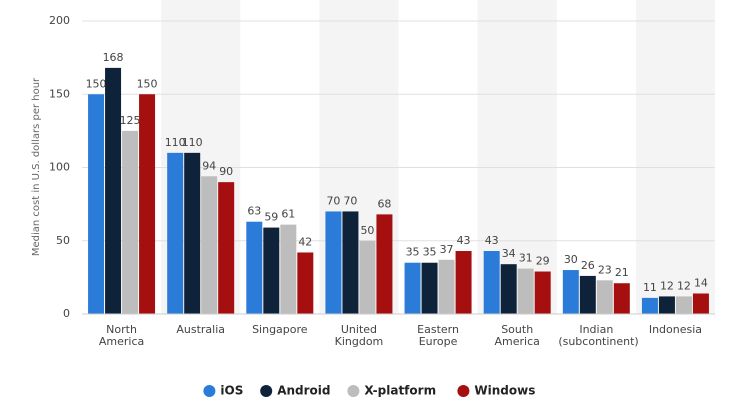 The width and height of the screenshot is (737, 415). I want to click on value-label: 29, so click(543, 261).